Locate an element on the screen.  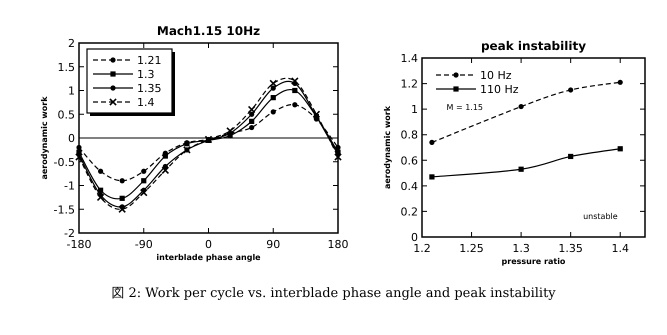
x-tick-label: 1.3 is located at coordinates (521, 248).